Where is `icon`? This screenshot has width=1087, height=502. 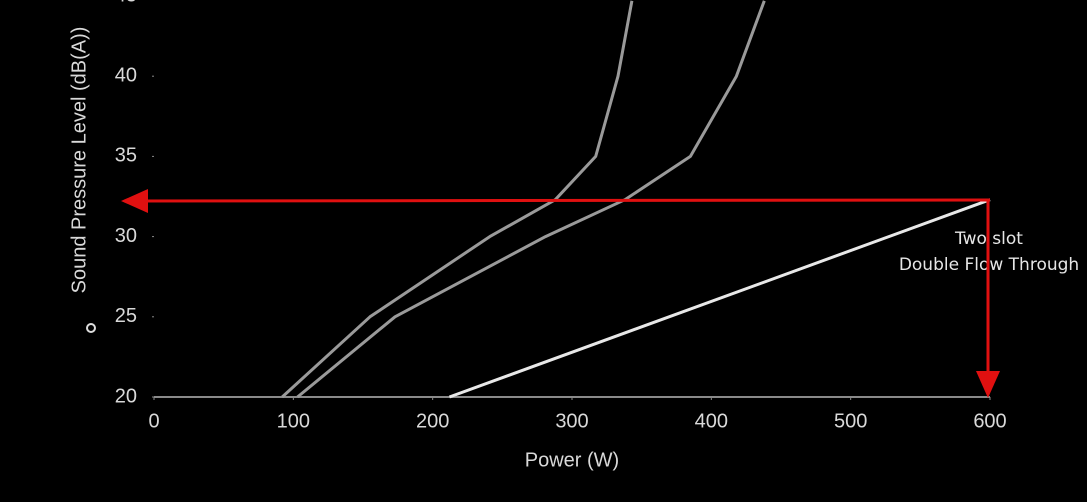 icon is located at coordinates (91, 328).